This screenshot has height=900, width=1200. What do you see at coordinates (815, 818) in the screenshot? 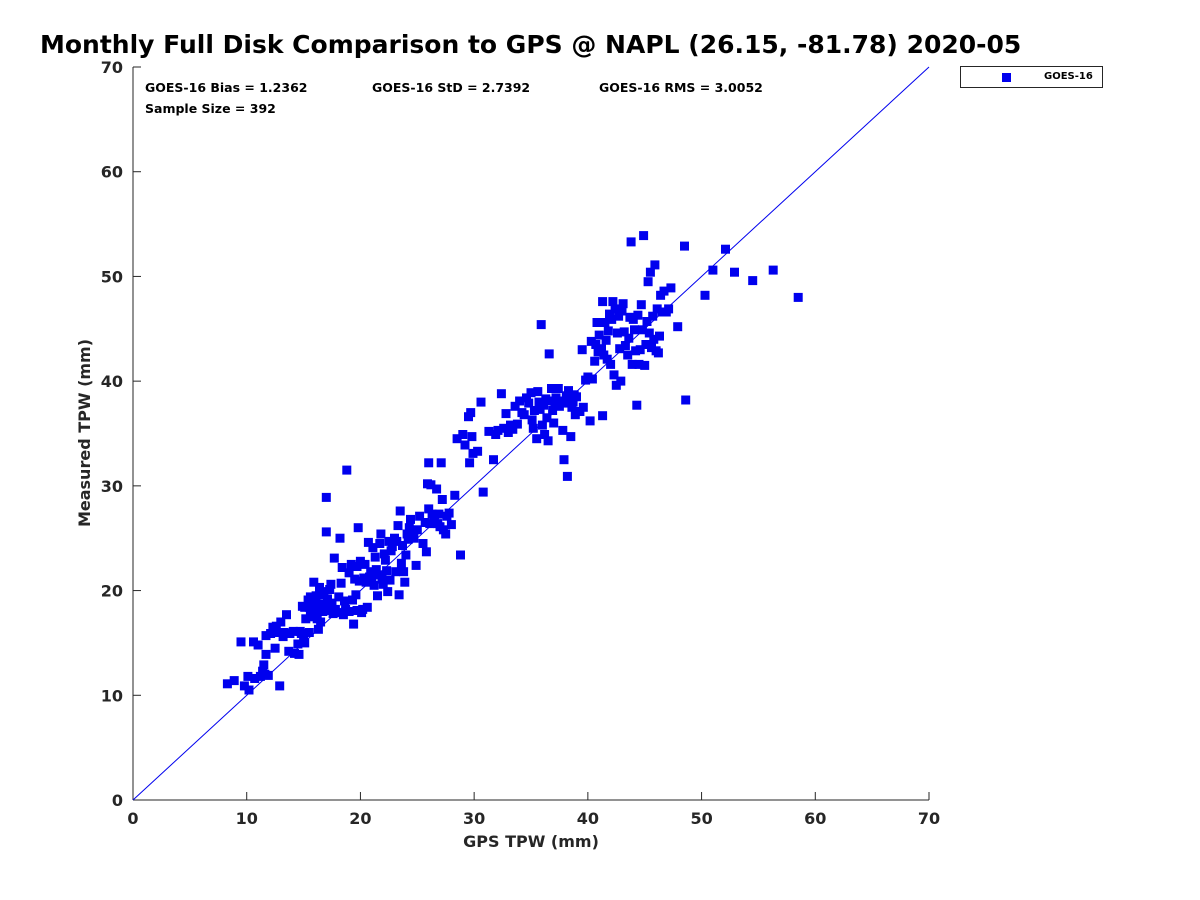
I see `x-tick-label: 60` at bounding box center [815, 818].